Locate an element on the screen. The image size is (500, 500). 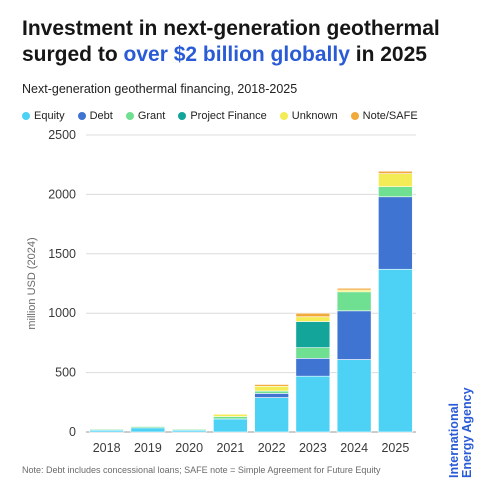
iea-logo: International Energy Agency is located at coordinates (460, 432).